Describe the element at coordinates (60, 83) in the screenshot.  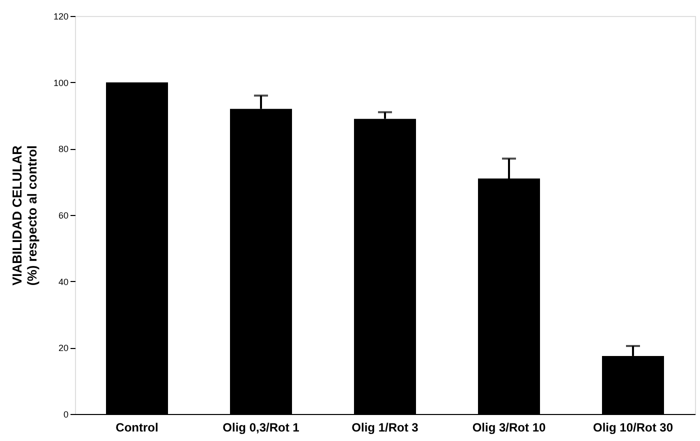
I see `y-tick-label: 100` at that location.